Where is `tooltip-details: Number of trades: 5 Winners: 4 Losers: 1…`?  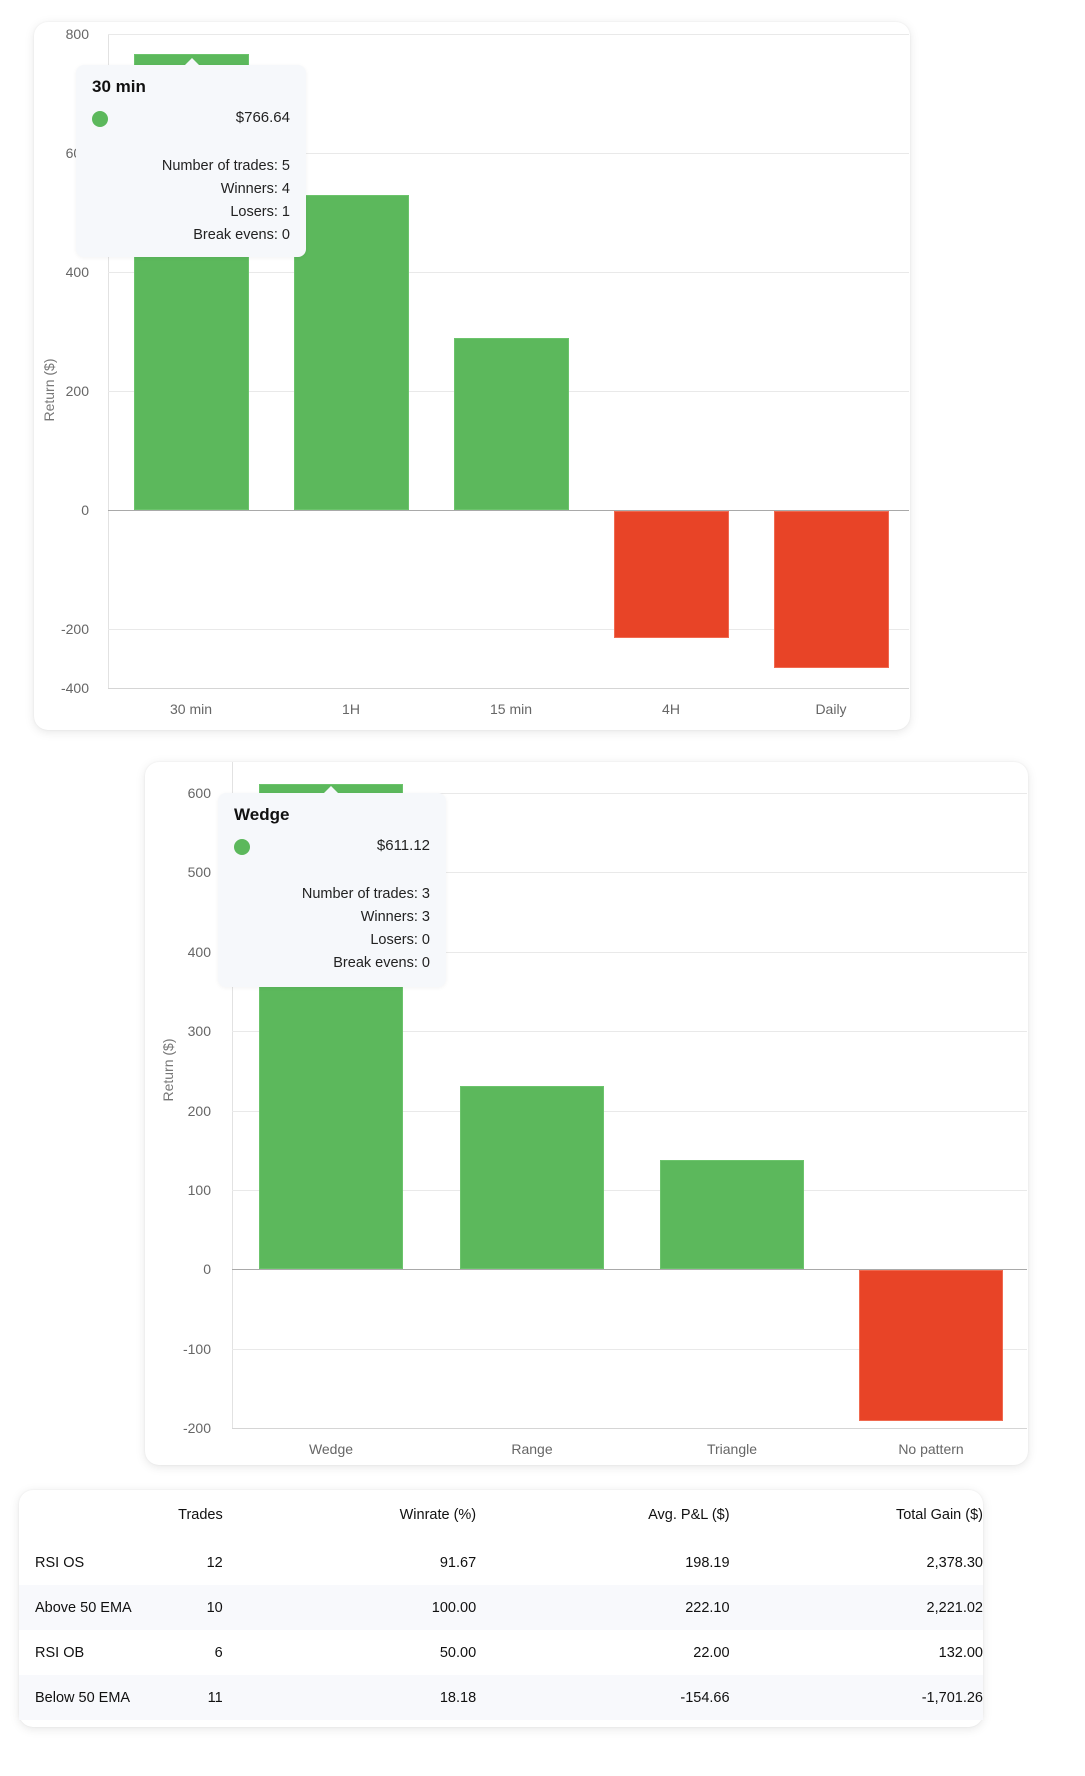
tooltip-details: Number of trades: 5 Winners: 4 Losers: 1… is located at coordinates (226, 201).